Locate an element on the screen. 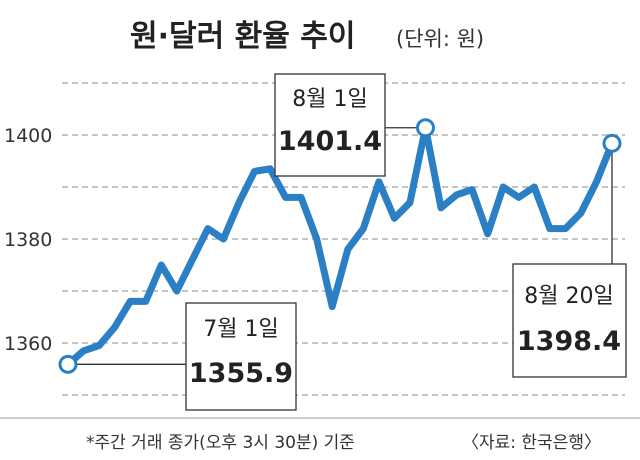 The height and width of the screenshot is (460, 640). callout-peak-value: 1401.4 is located at coordinates (330, 141).